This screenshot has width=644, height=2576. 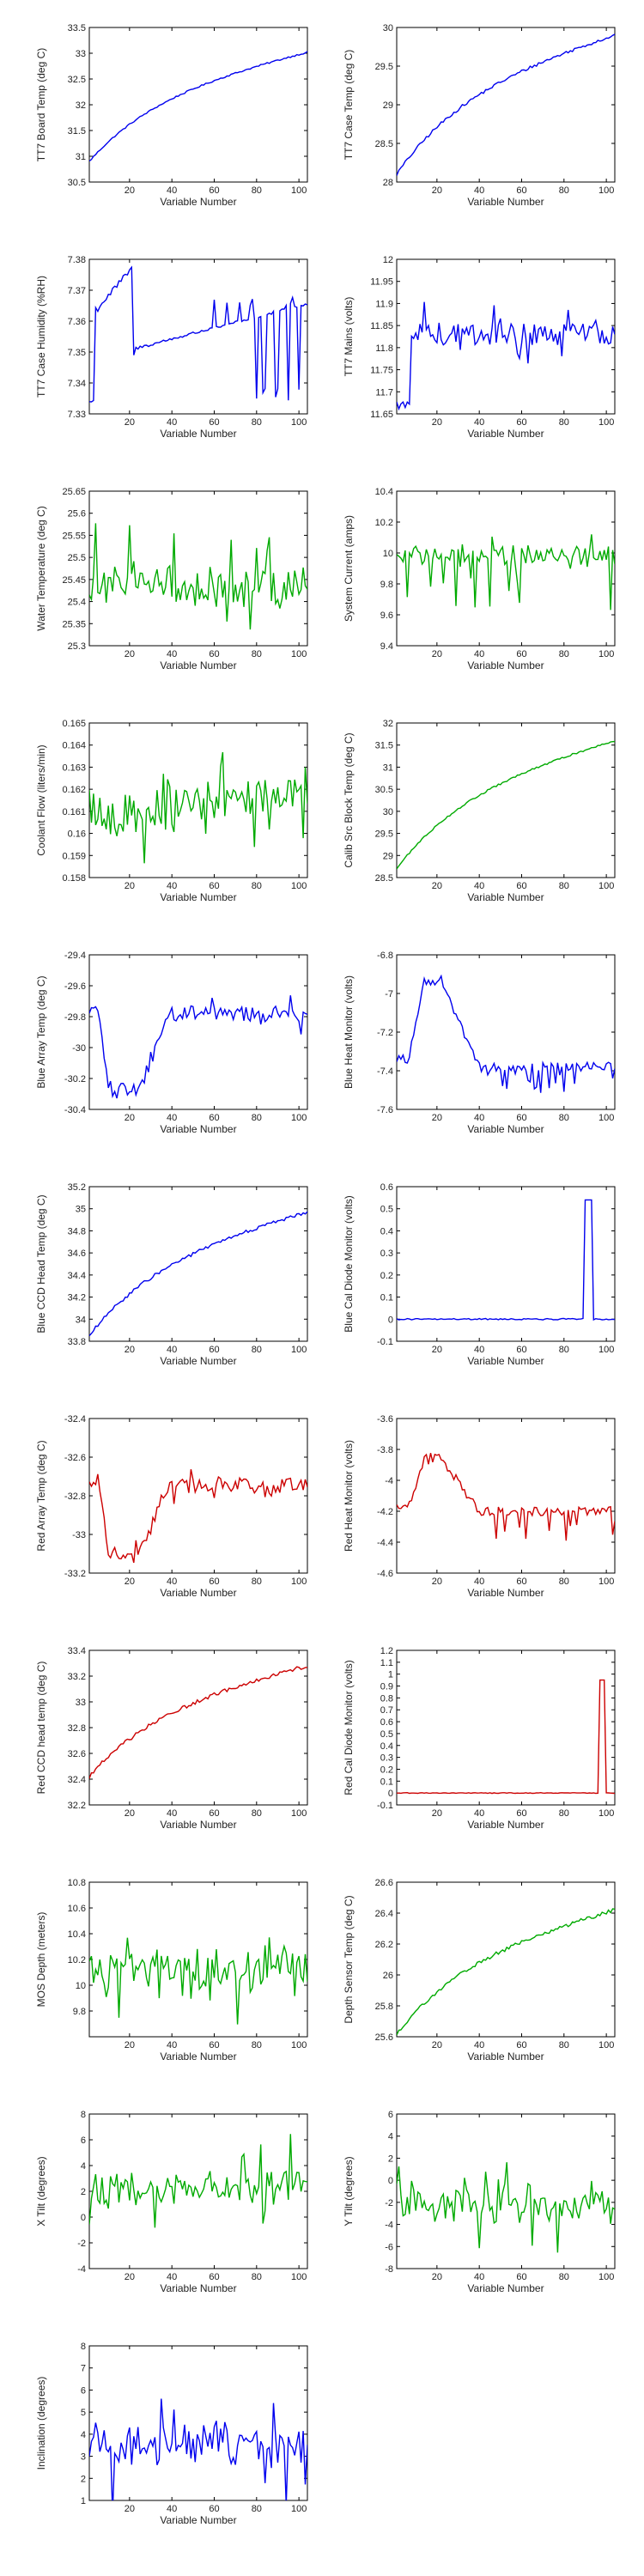 What do you see at coordinates (349, 2191) in the screenshot?
I see `y-axis-label: Y Tilt (degrees)` at bounding box center [349, 2191].